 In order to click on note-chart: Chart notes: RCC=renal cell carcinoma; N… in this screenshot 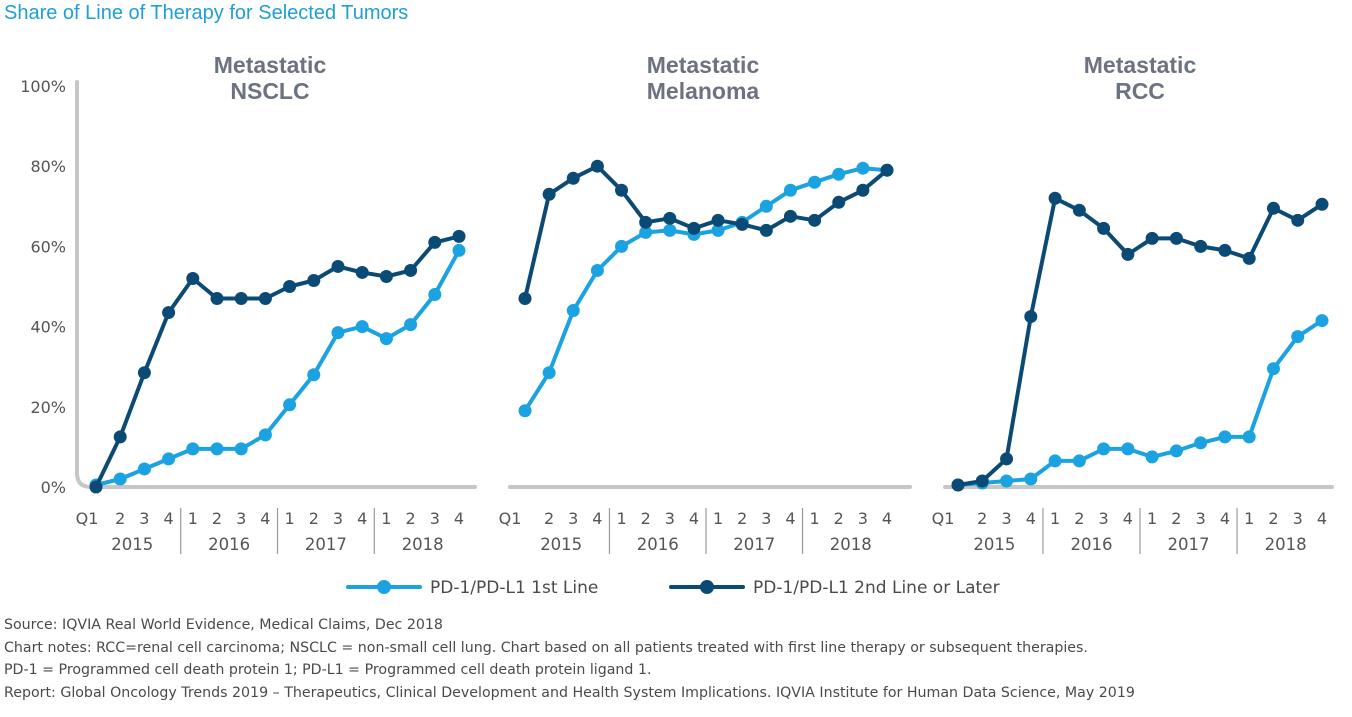, I will do `click(546, 647)`.